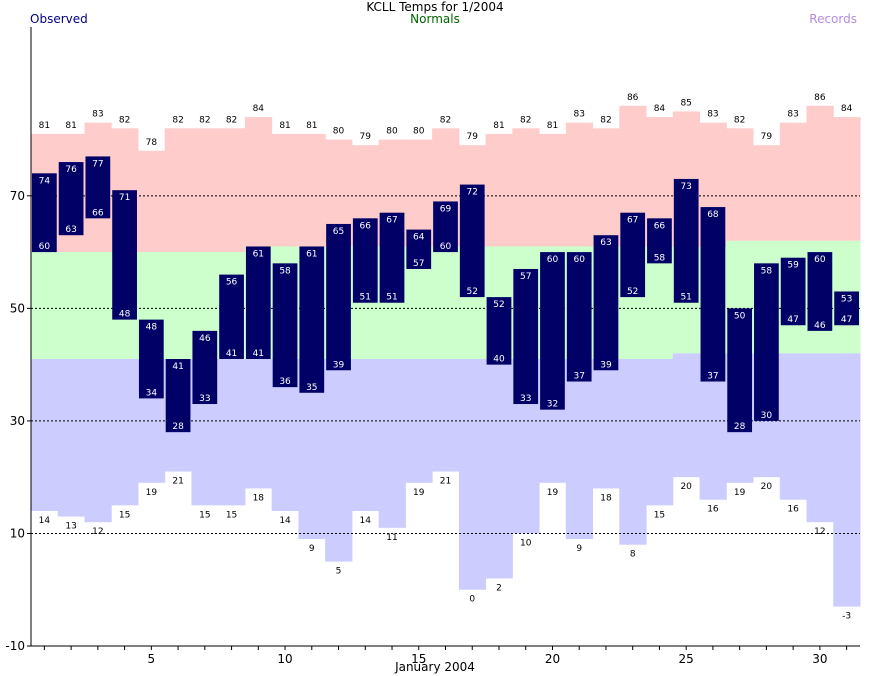 The image size is (870, 676). Describe the element at coordinates (285, 382) in the screenshot. I see `observed-low-label: 36` at that location.